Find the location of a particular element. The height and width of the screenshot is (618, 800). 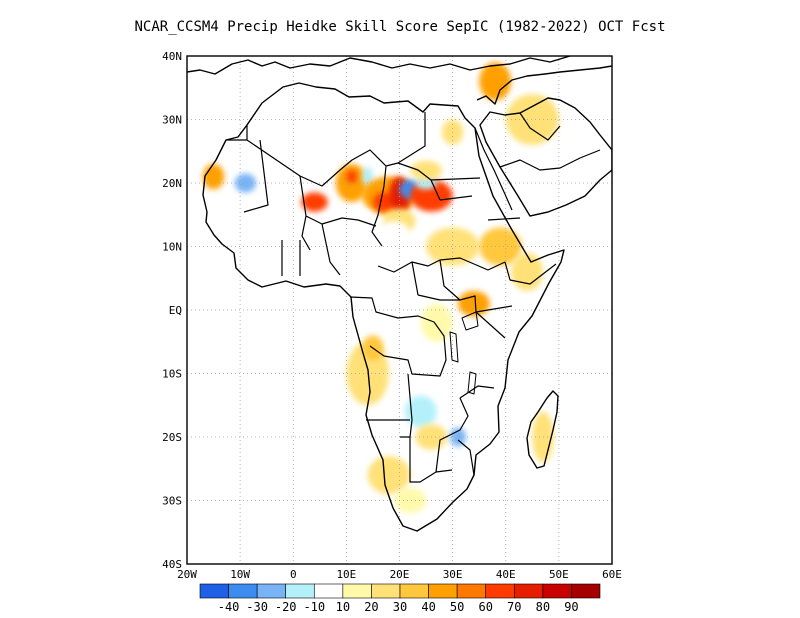

latitude-labels: 40N 30N 20N 10N EQ 10S 20S 30S 40S is located at coordinates (172, 310).